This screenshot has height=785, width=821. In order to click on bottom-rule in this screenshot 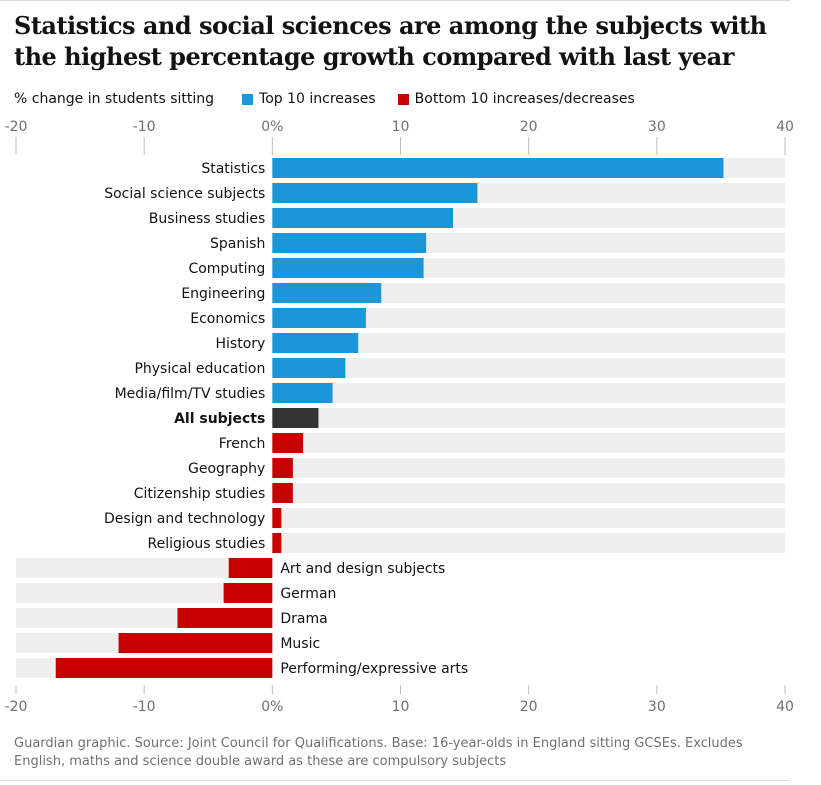, I will do `click(395, 780)`.